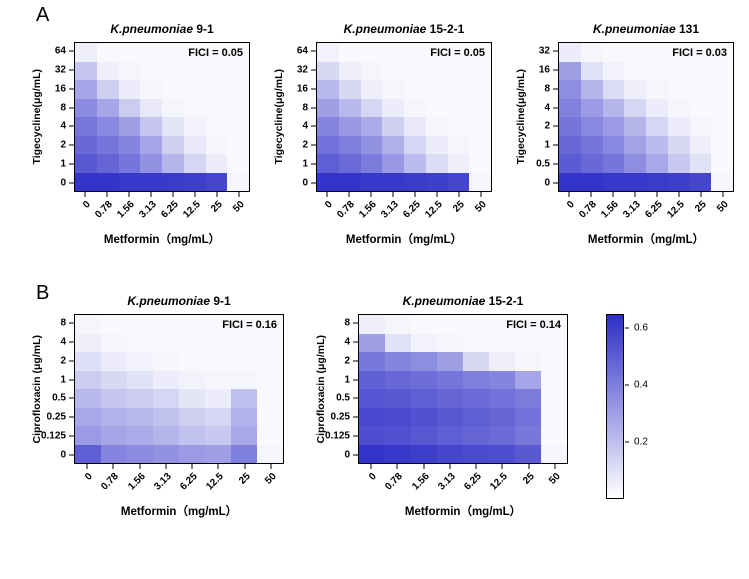  I want to click on y-tick-label: 64, so click(302, 51).